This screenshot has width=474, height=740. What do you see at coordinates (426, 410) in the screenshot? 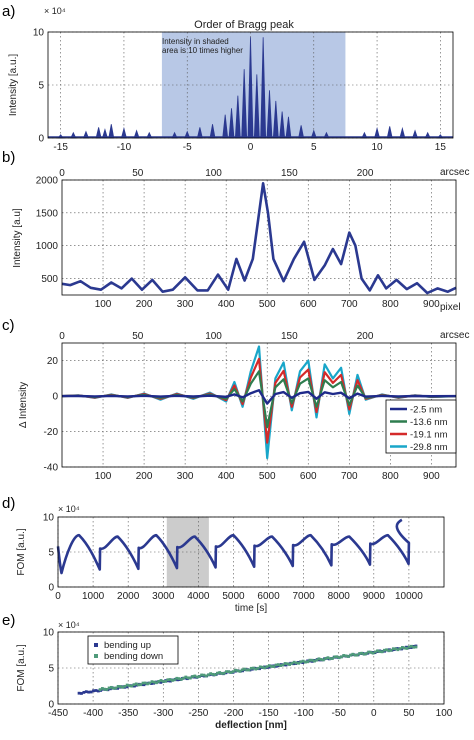
I see `legend-label: -2.5 nm` at bounding box center [426, 410].